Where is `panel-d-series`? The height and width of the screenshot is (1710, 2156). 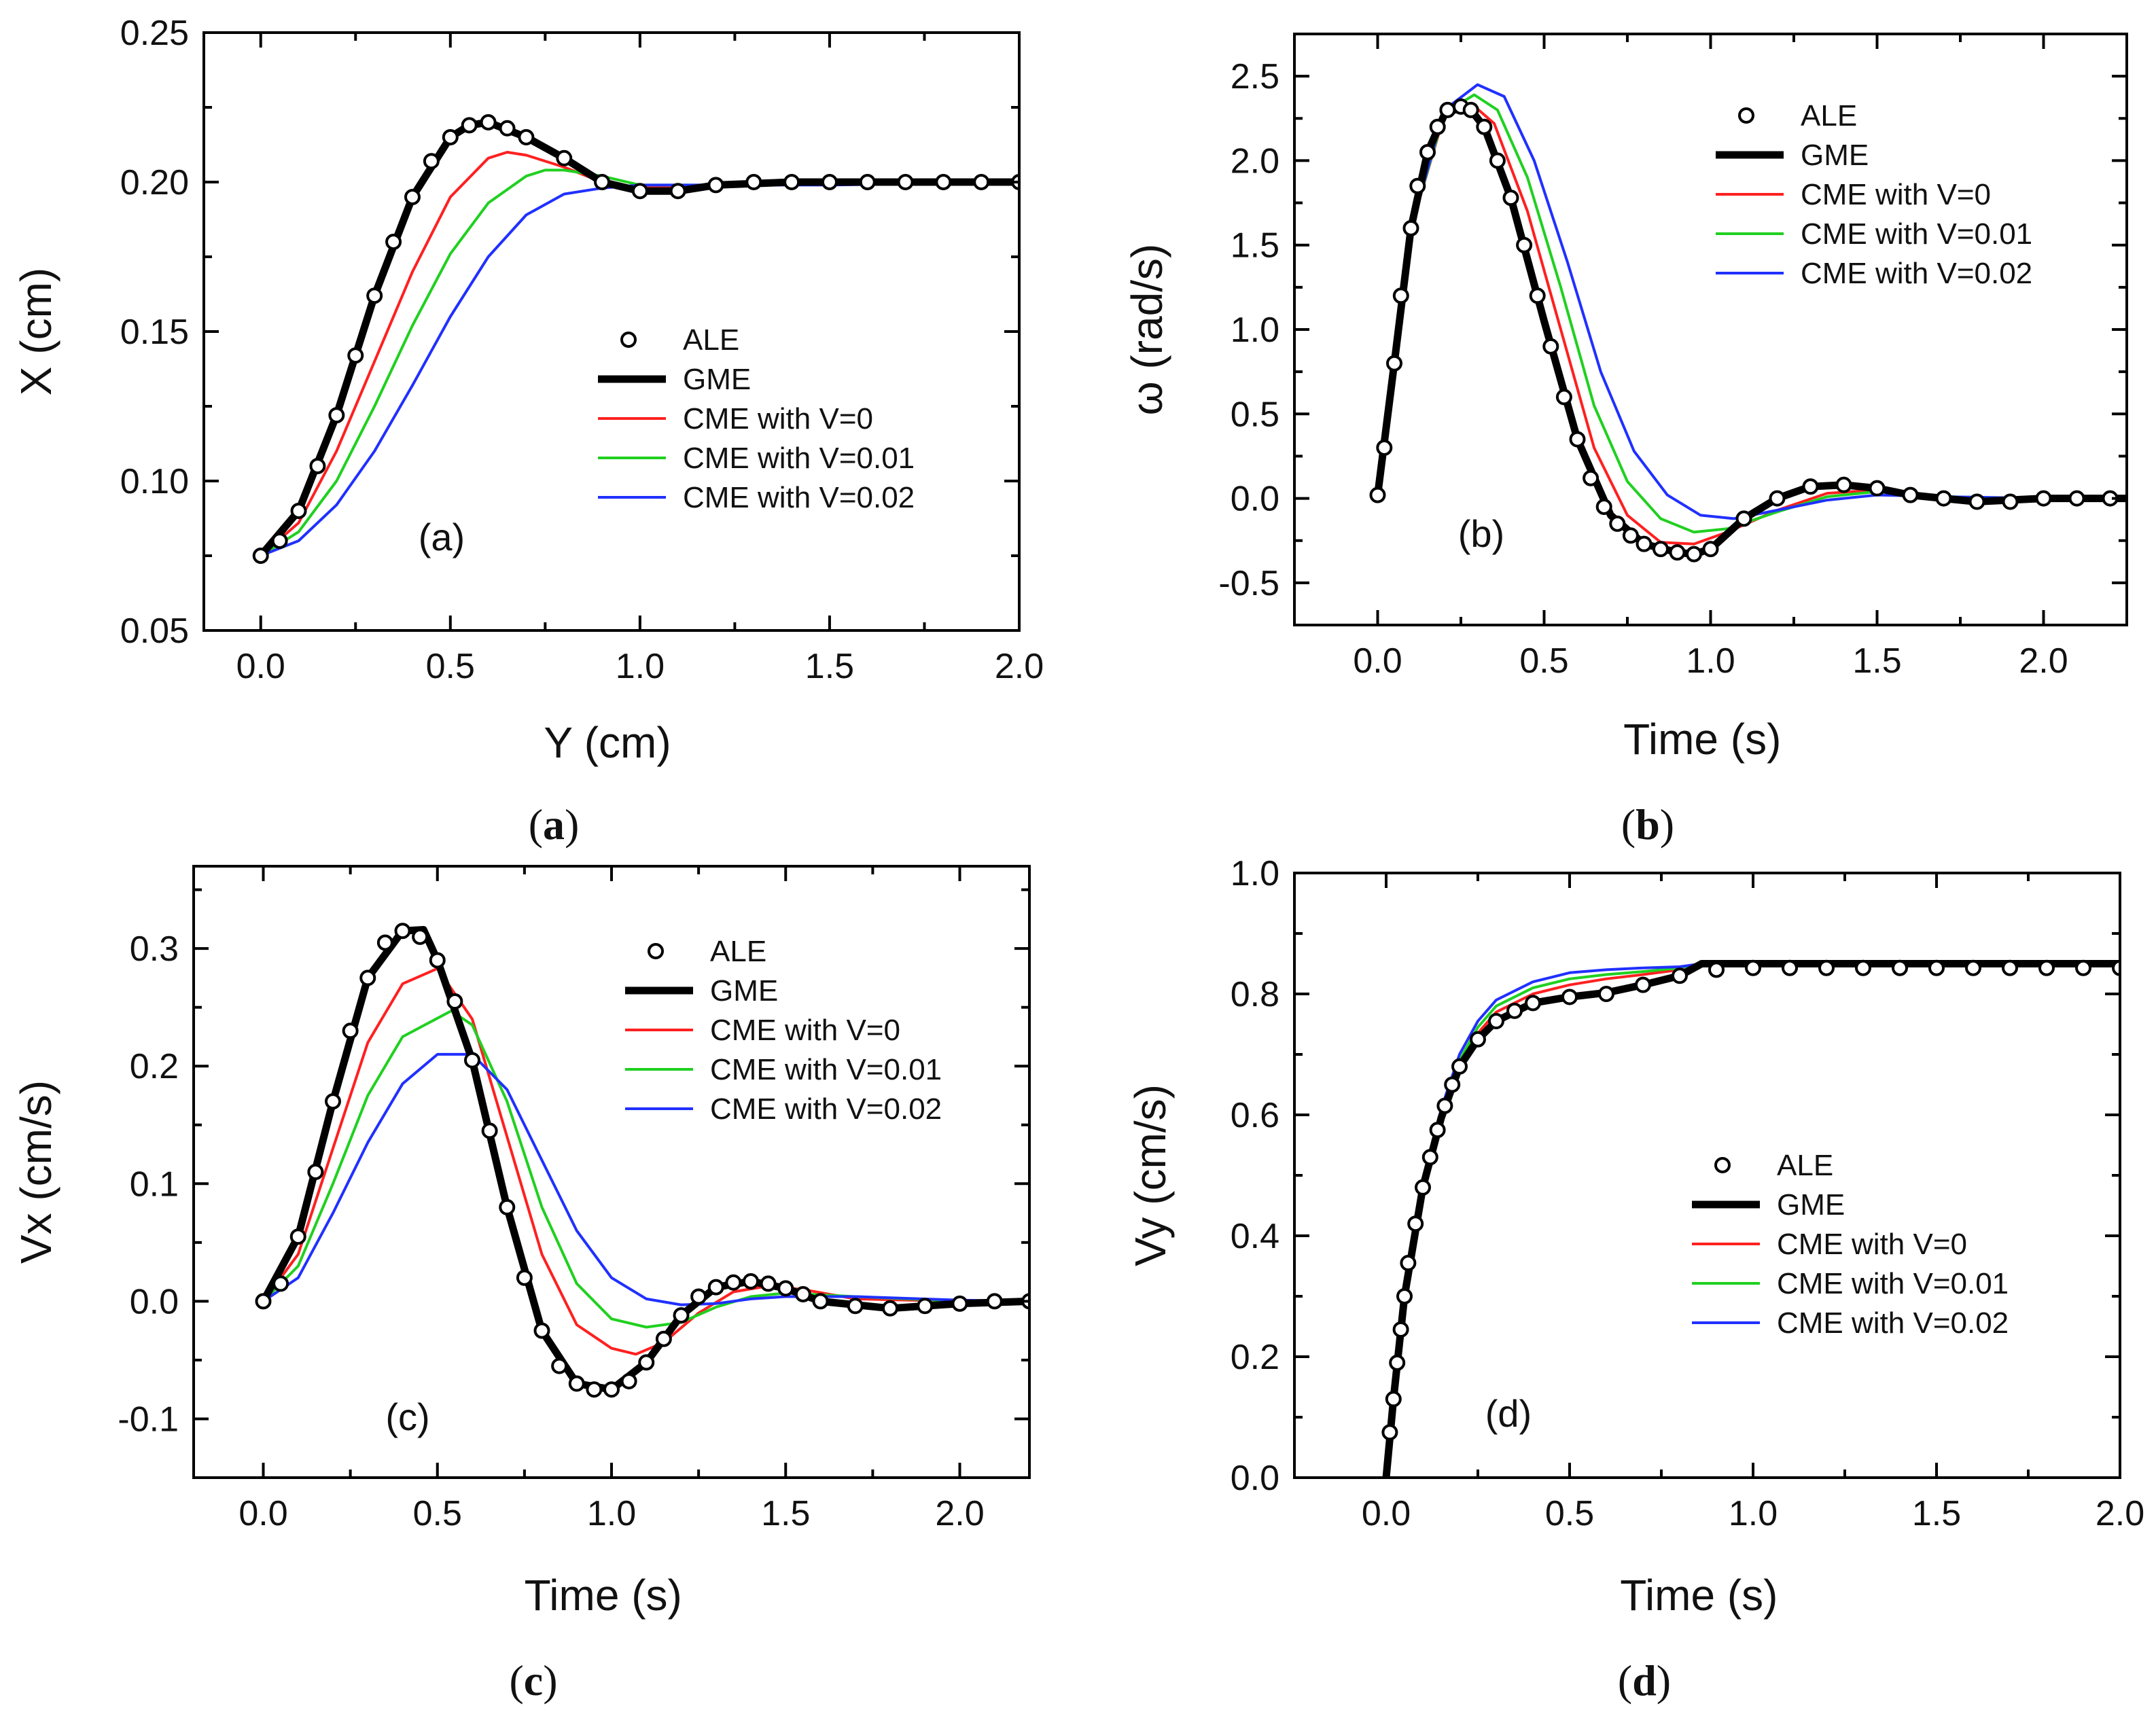 panel-d-series is located at coordinates (1750, 1218).